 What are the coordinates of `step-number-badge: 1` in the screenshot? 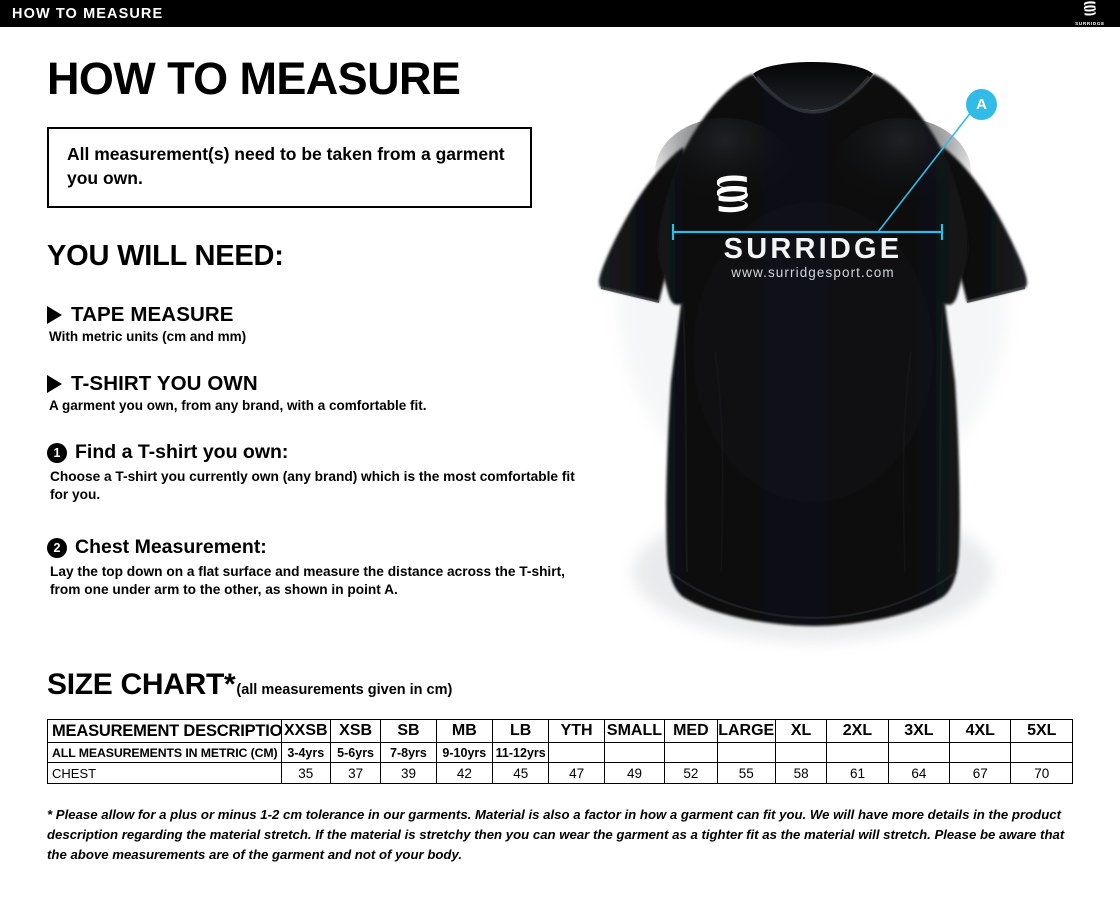 It's located at (57, 452).